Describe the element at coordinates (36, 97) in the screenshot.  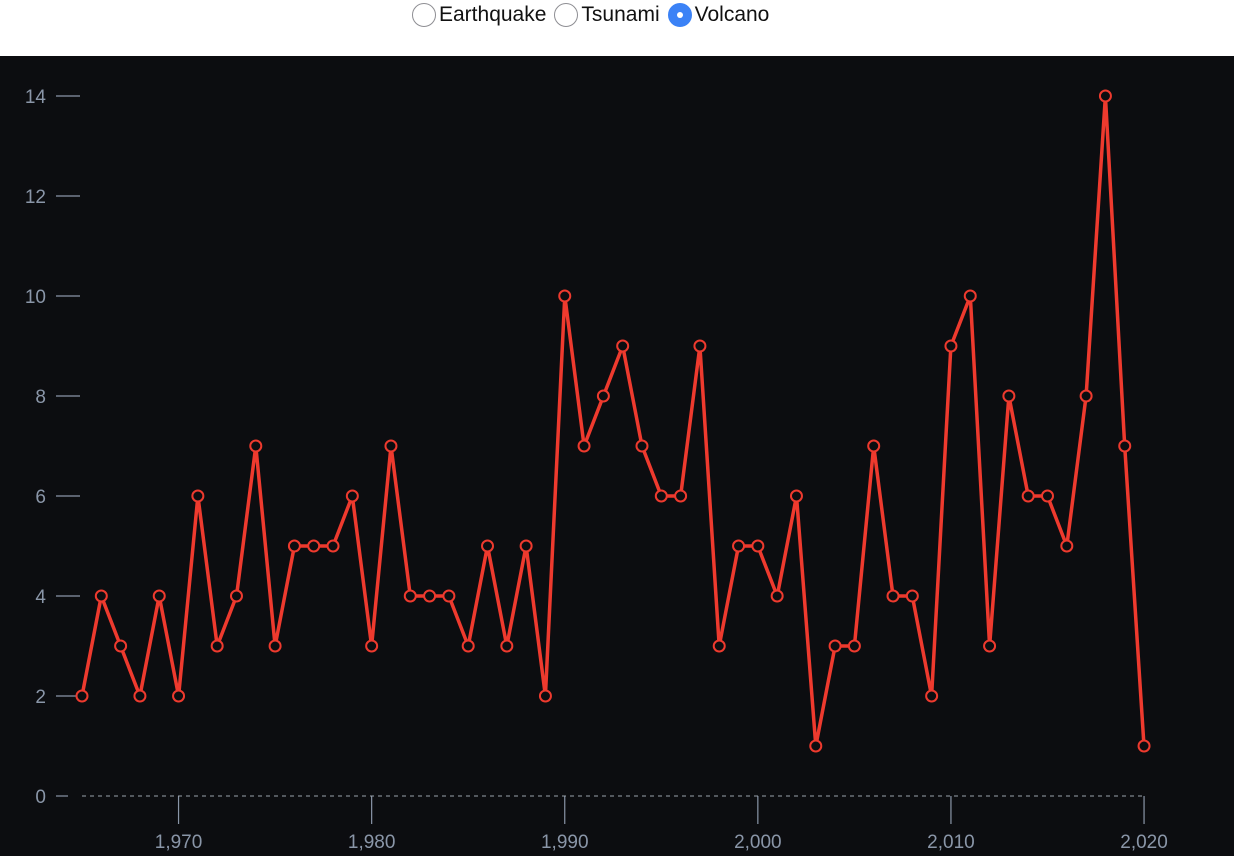
I see `y-tick-label: 14` at that location.